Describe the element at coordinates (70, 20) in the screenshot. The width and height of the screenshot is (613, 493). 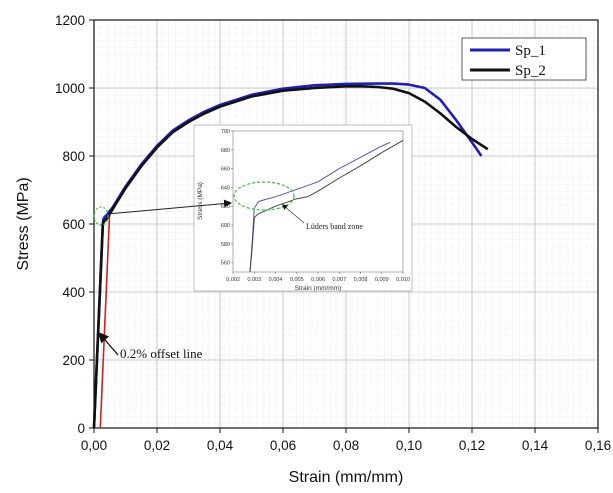
I see `y-tick-label: 1200` at that location.